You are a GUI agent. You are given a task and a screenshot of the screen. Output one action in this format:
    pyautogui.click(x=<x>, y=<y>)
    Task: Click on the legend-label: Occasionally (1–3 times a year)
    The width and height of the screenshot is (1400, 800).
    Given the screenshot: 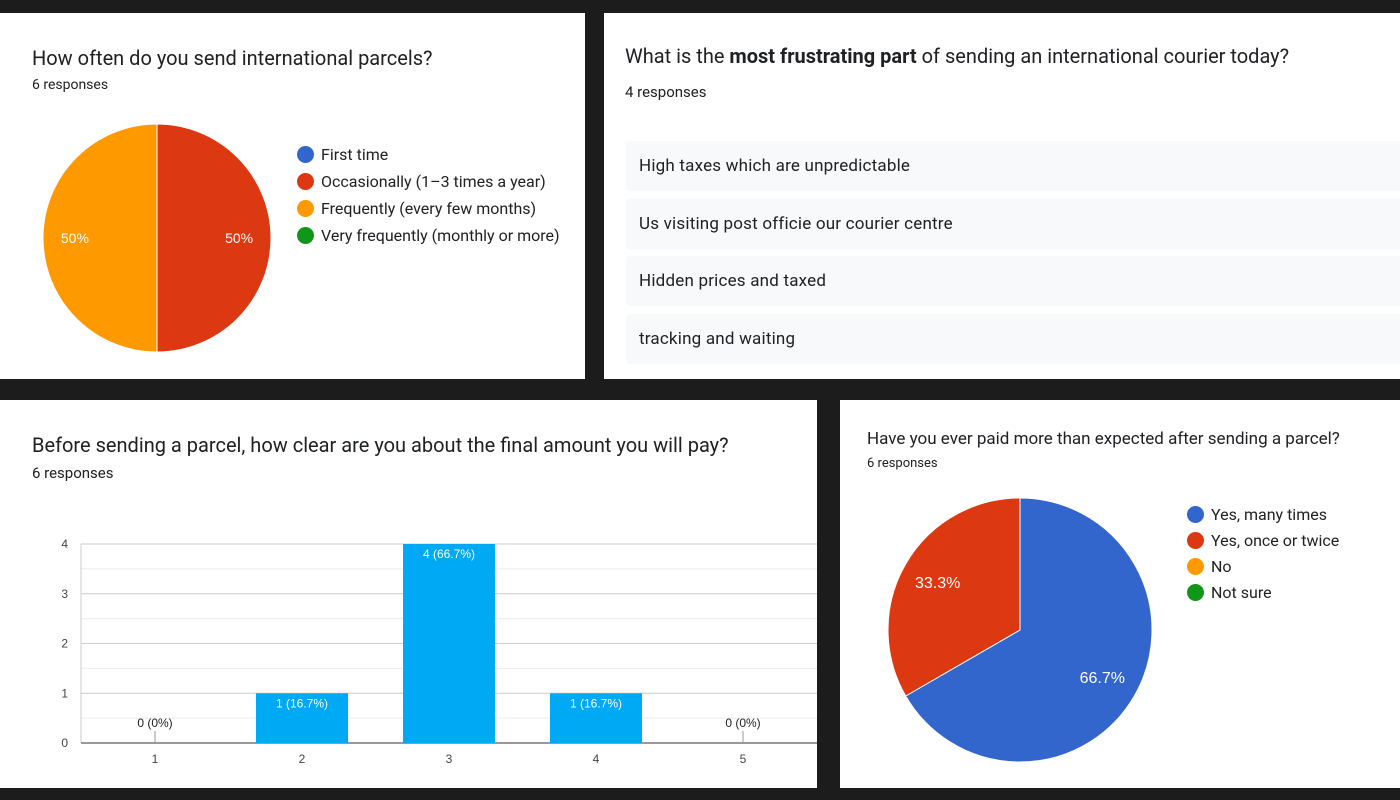 What is the action you would take?
    pyautogui.click(x=433, y=181)
    